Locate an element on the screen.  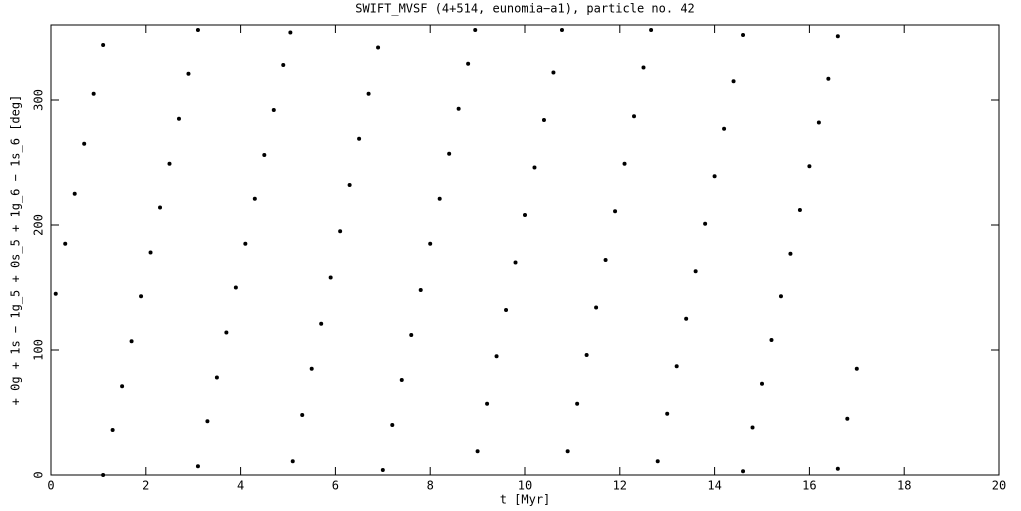
y-tick-label: 100 is located at coordinates (39, 350).